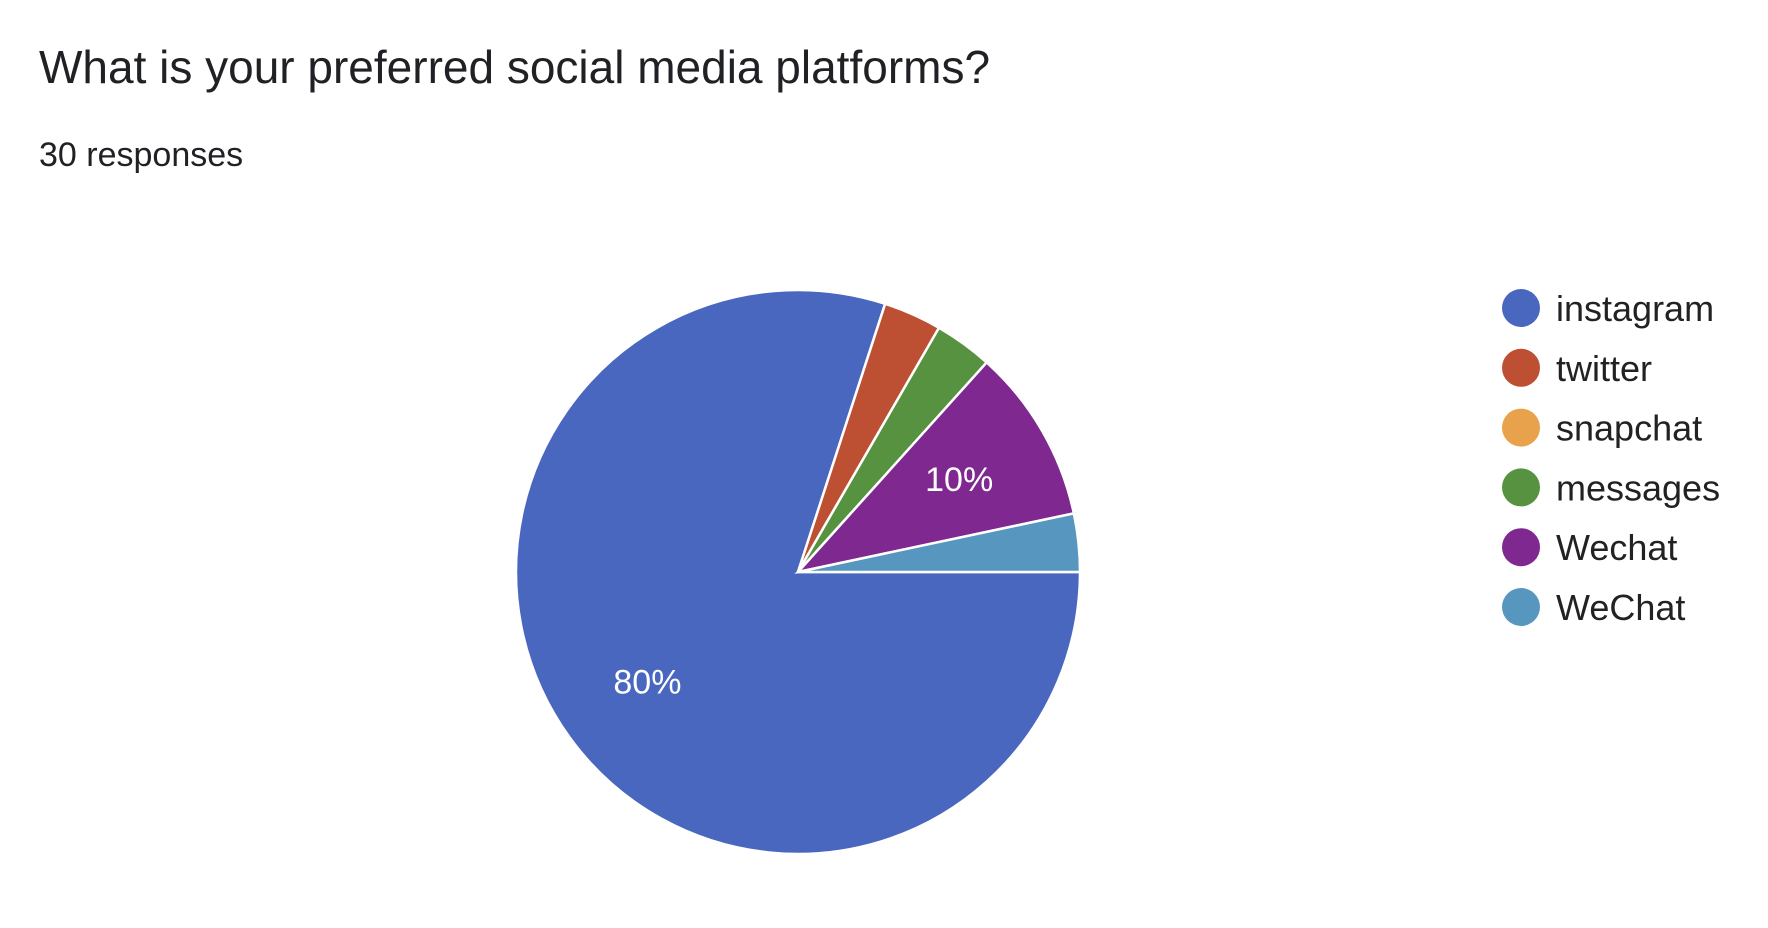 Image resolution: width=1768 pixels, height=928 pixels. What do you see at coordinates (647, 682) in the screenshot?
I see `slice-label: 80%` at bounding box center [647, 682].